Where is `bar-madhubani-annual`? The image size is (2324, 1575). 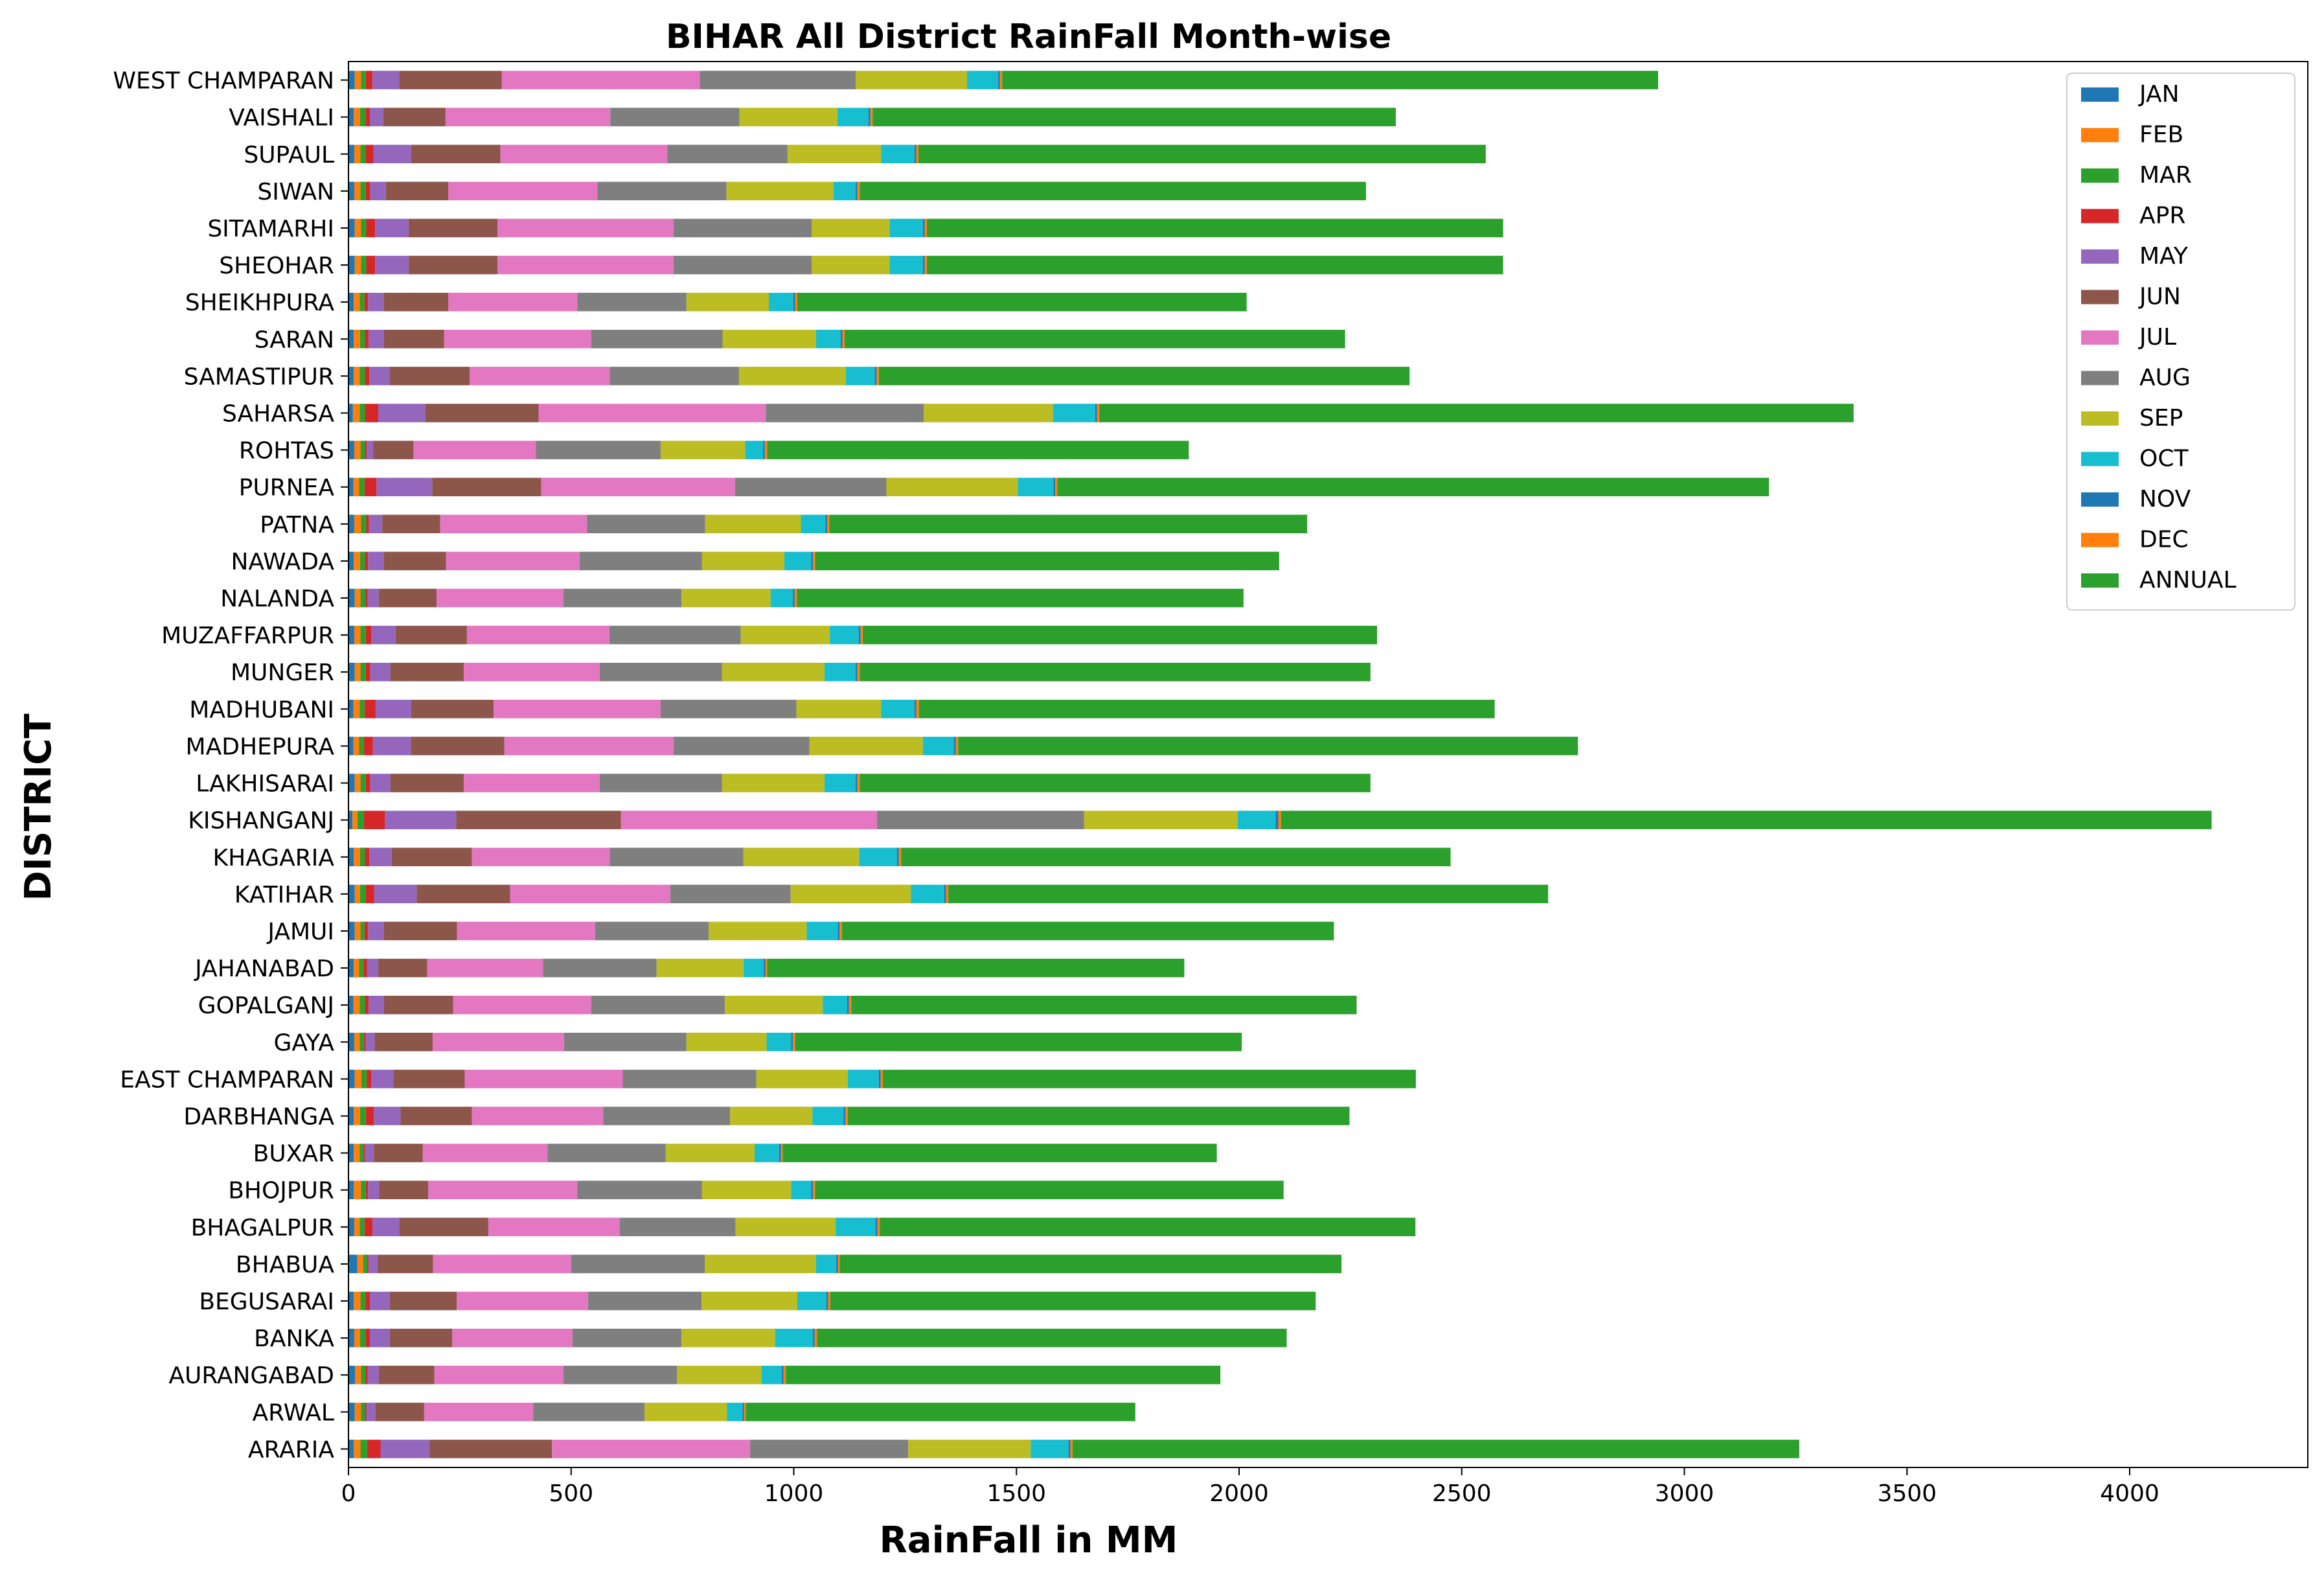
bar-madhubani-annual is located at coordinates (1206, 709).